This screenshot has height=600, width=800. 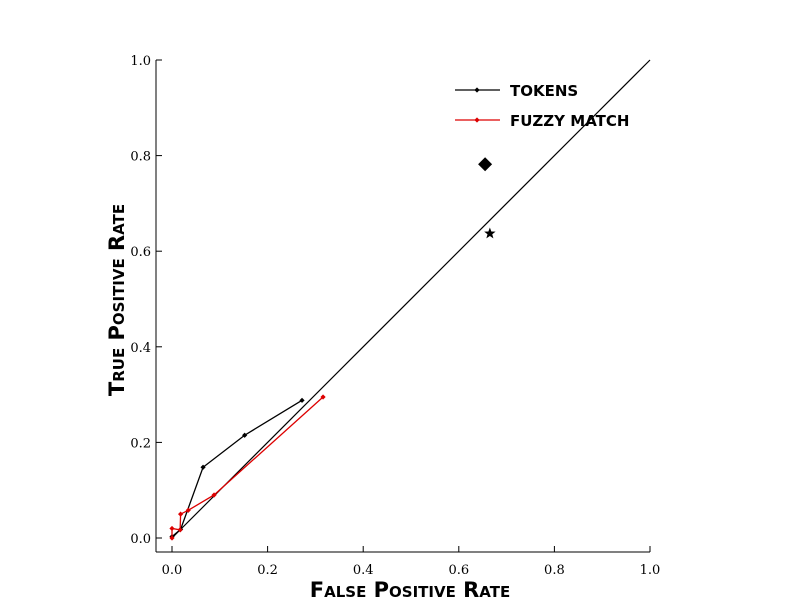 I want to click on legend: TOKENS FUZZY MATCH, so click(x=542, y=106).